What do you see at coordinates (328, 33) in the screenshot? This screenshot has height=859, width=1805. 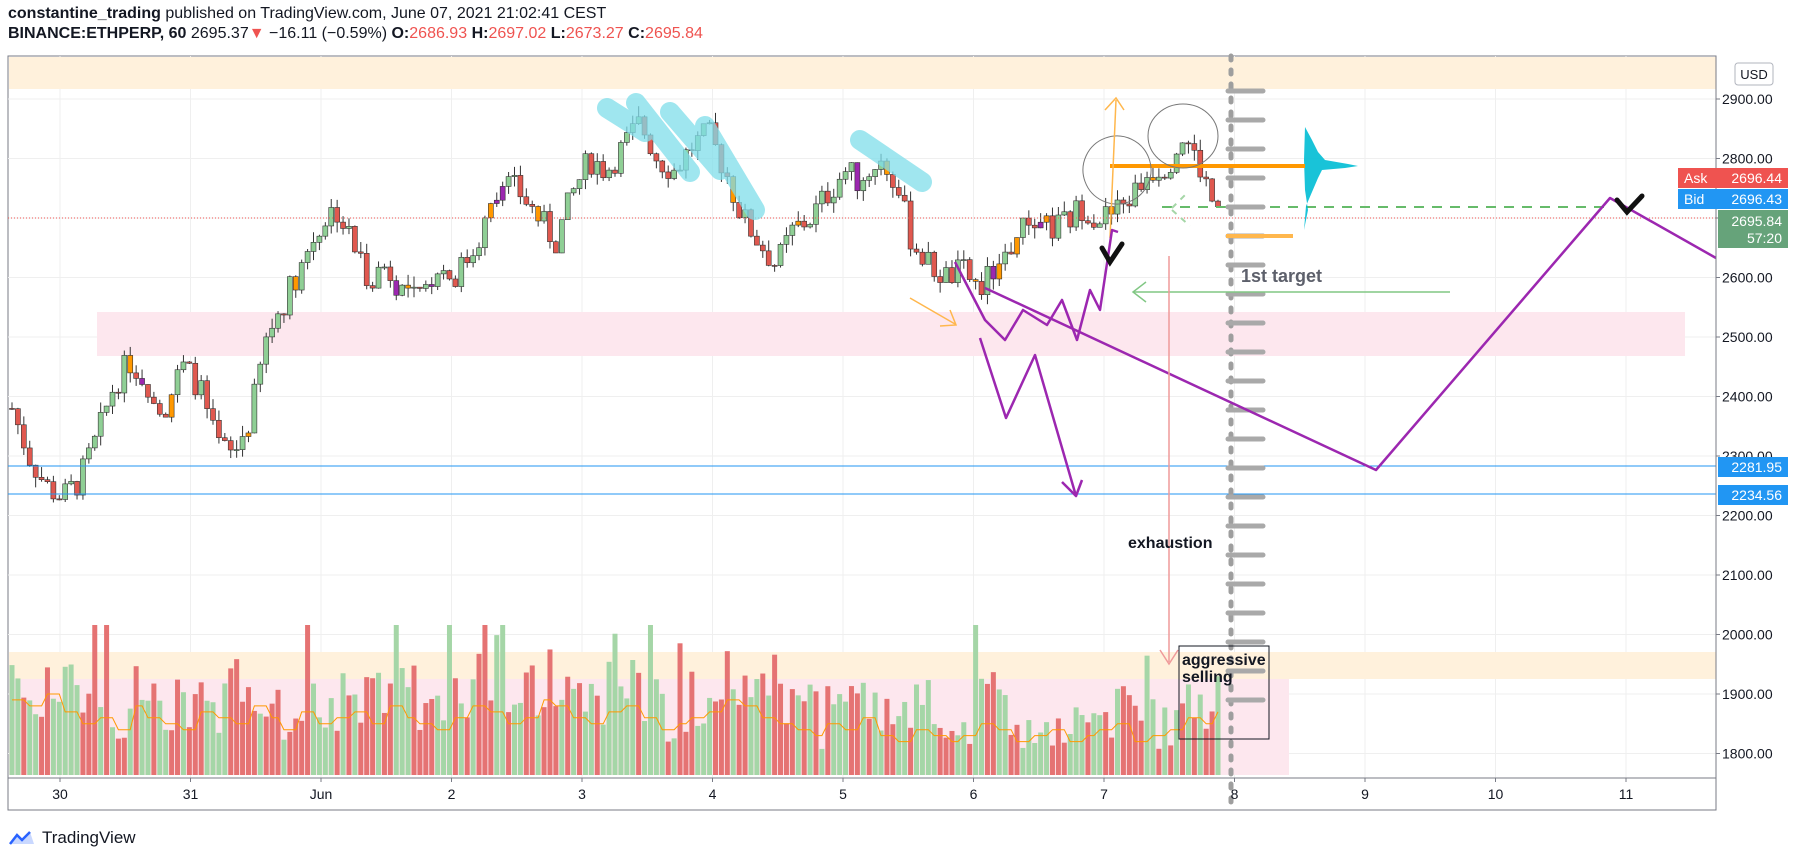 I see `price-change: −16.11 (−0.59%)` at bounding box center [328, 33].